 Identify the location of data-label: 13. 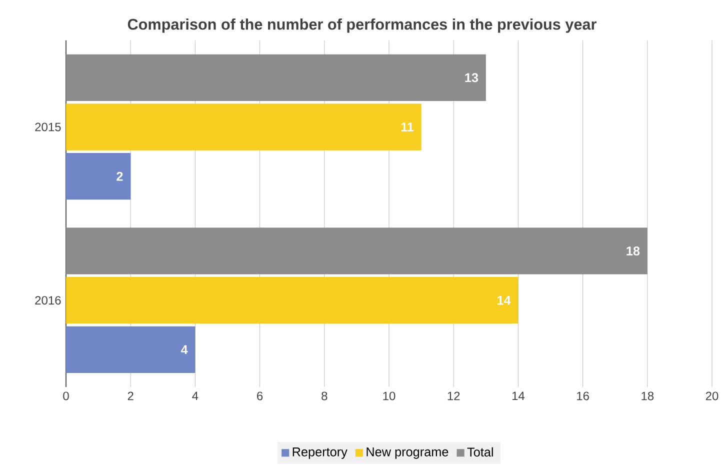
(471, 77).